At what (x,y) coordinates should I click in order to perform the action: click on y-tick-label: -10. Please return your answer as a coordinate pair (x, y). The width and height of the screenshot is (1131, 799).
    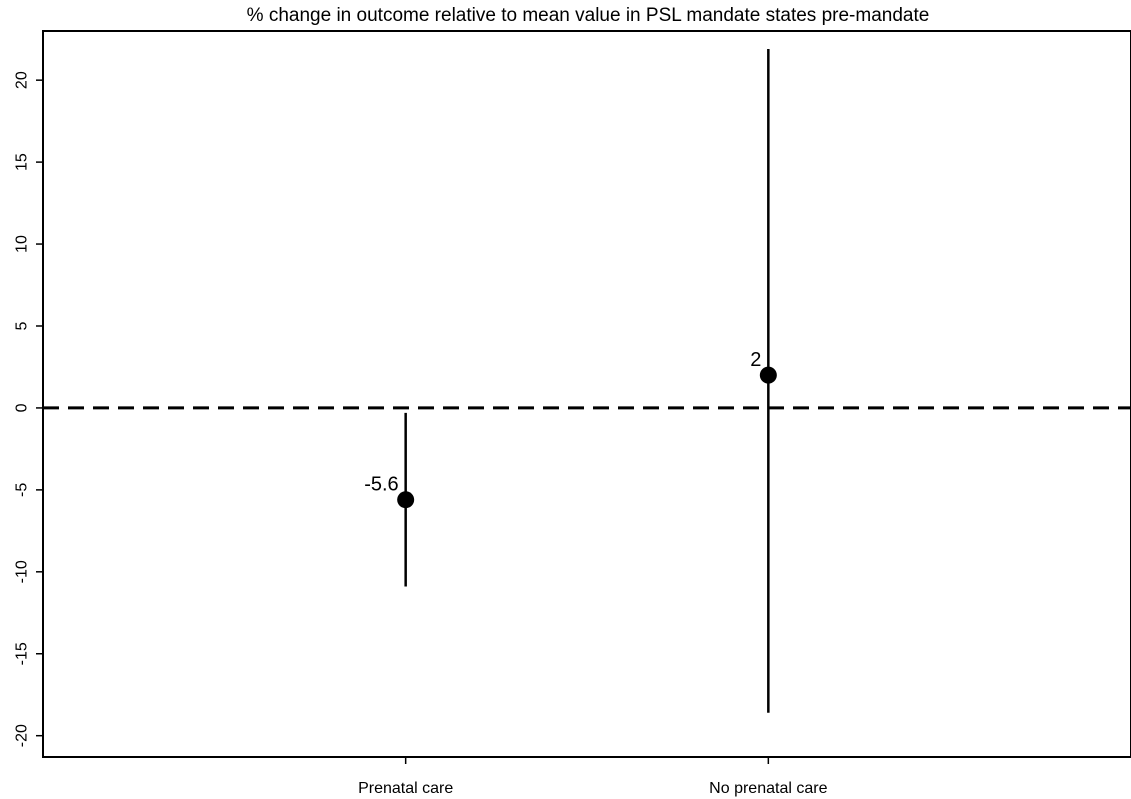
    Looking at the image, I should click on (22, 571).